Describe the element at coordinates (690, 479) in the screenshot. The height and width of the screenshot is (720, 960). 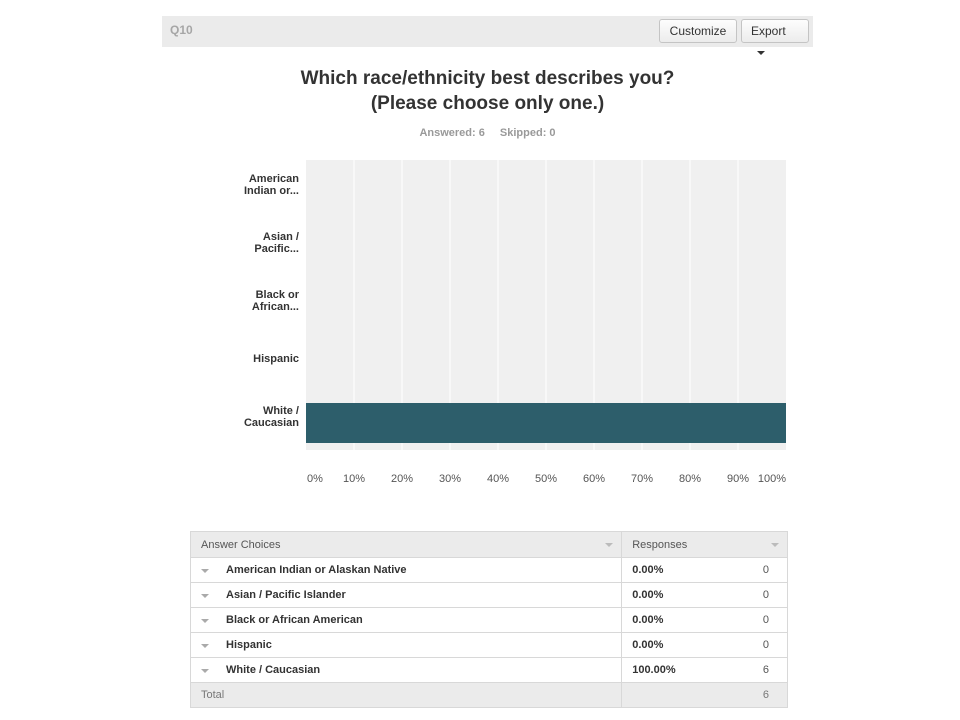
I see `x-tick-label: 80%` at that location.